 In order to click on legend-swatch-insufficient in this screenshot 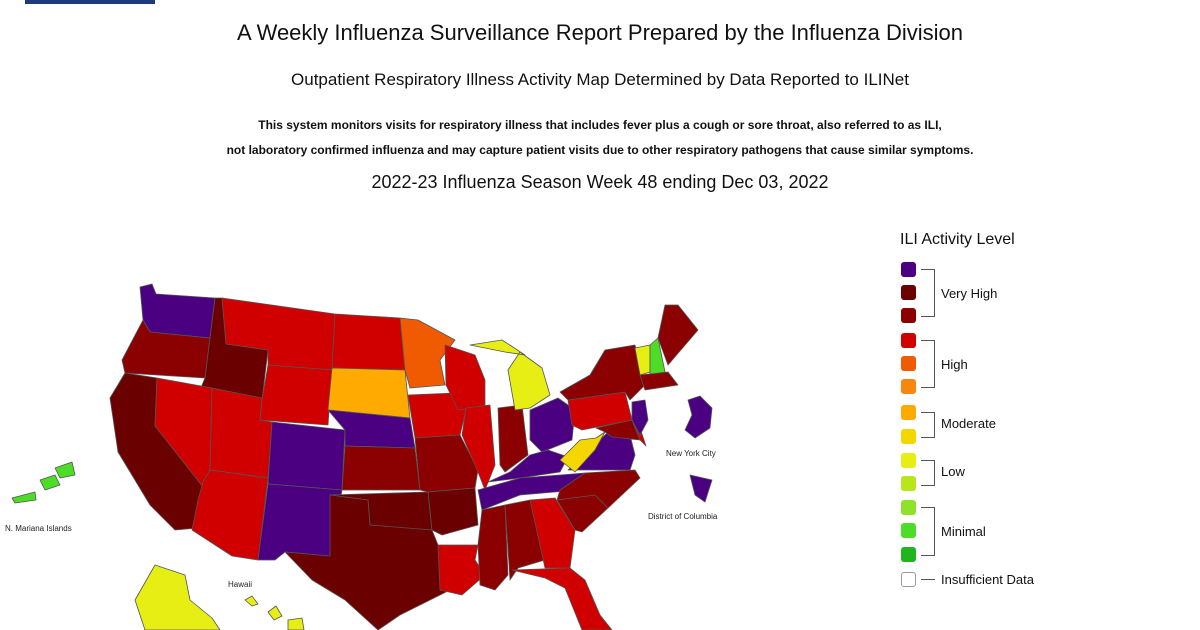, I will do `click(908, 579)`.